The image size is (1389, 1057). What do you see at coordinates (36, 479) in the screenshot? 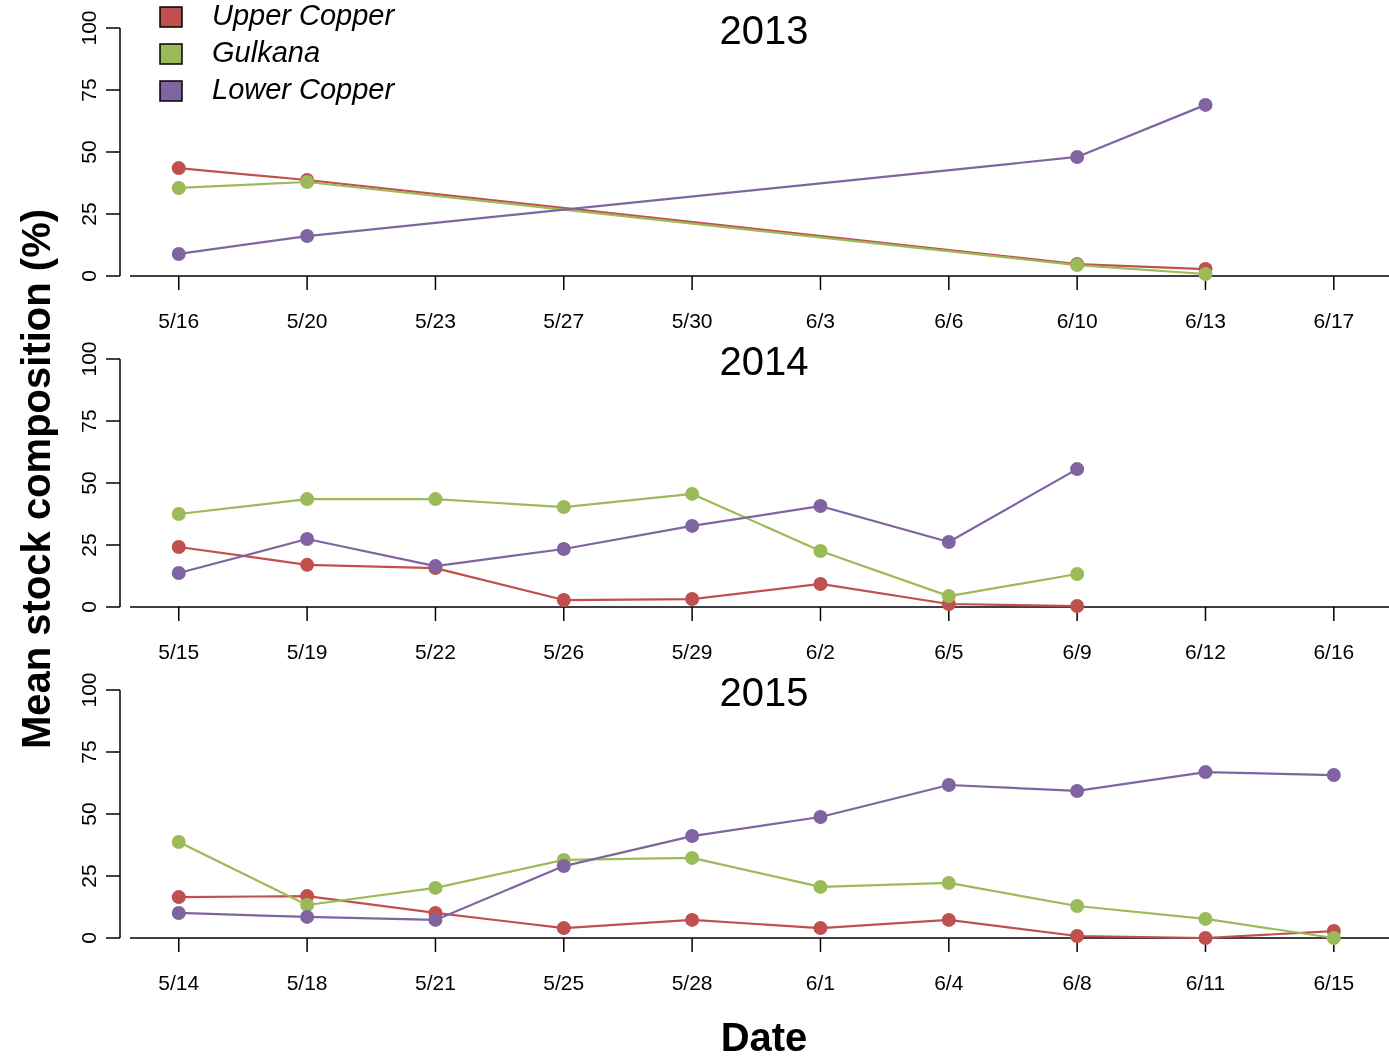
I see `y-axis-title: Mean stock composition (%)` at bounding box center [36, 479].